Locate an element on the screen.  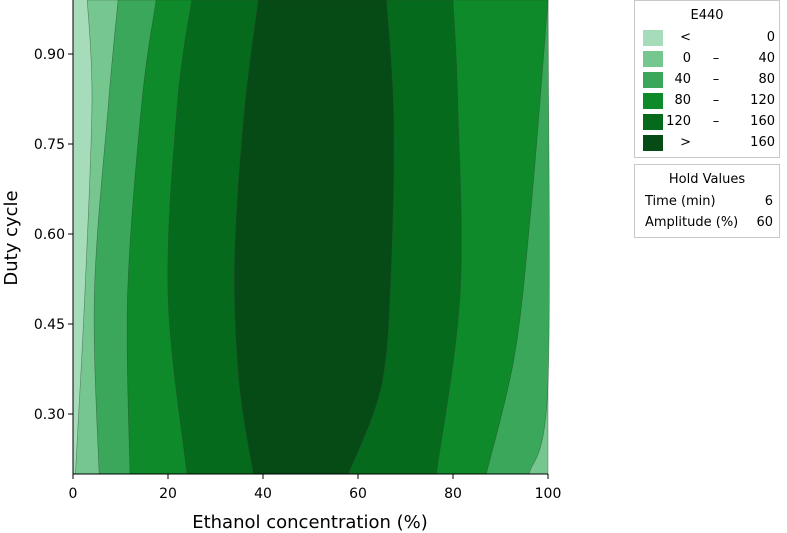
x-tick-label-20: 20 is located at coordinates (168, 494).